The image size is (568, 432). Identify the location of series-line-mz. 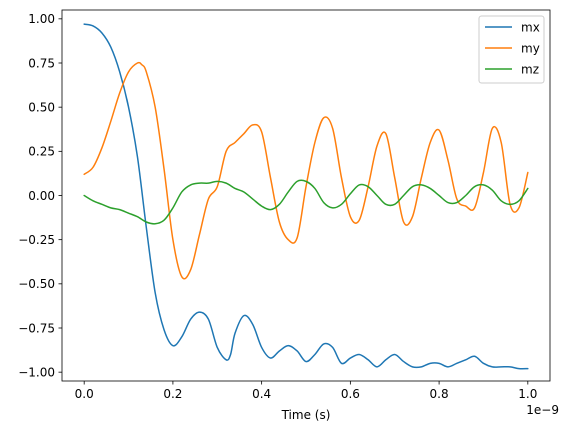
(306, 202).